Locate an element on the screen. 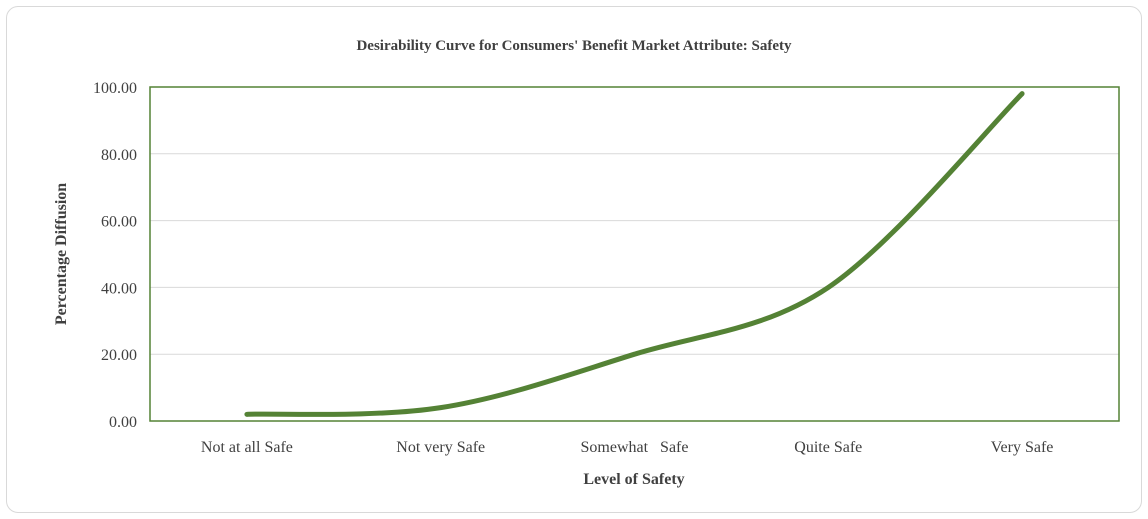  x-axis-label: Level of Safety is located at coordinates (633, 479).